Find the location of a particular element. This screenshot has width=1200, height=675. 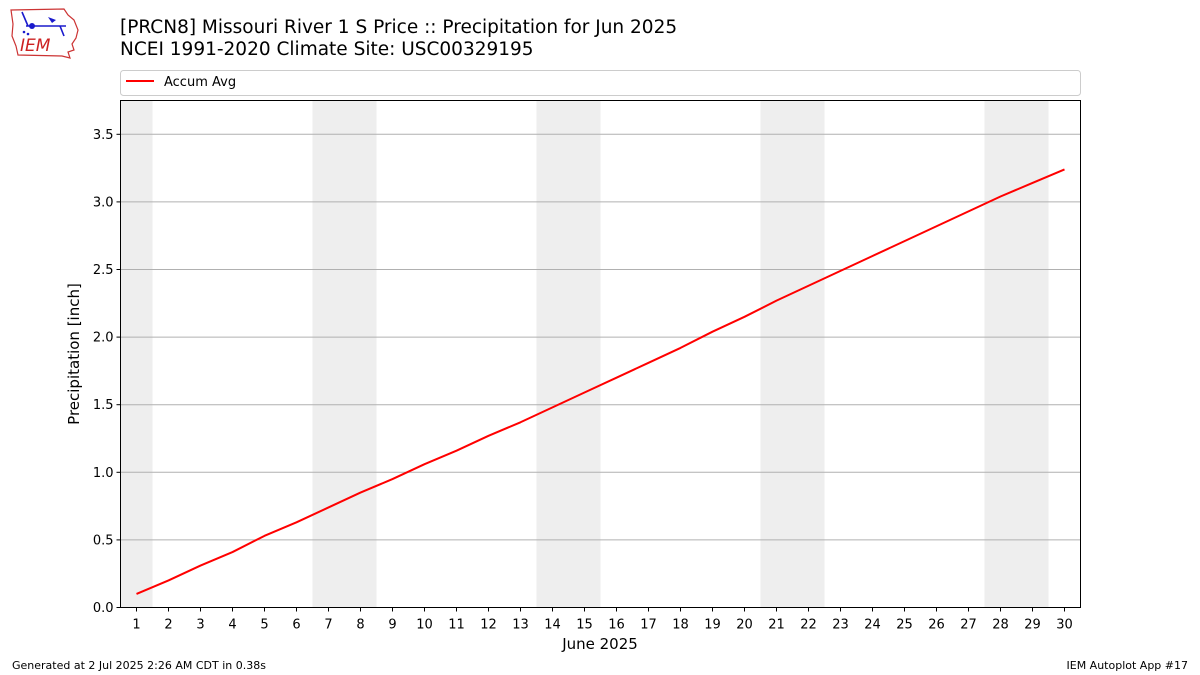

legend: Accum Avg is located at coordinates (600, 83).